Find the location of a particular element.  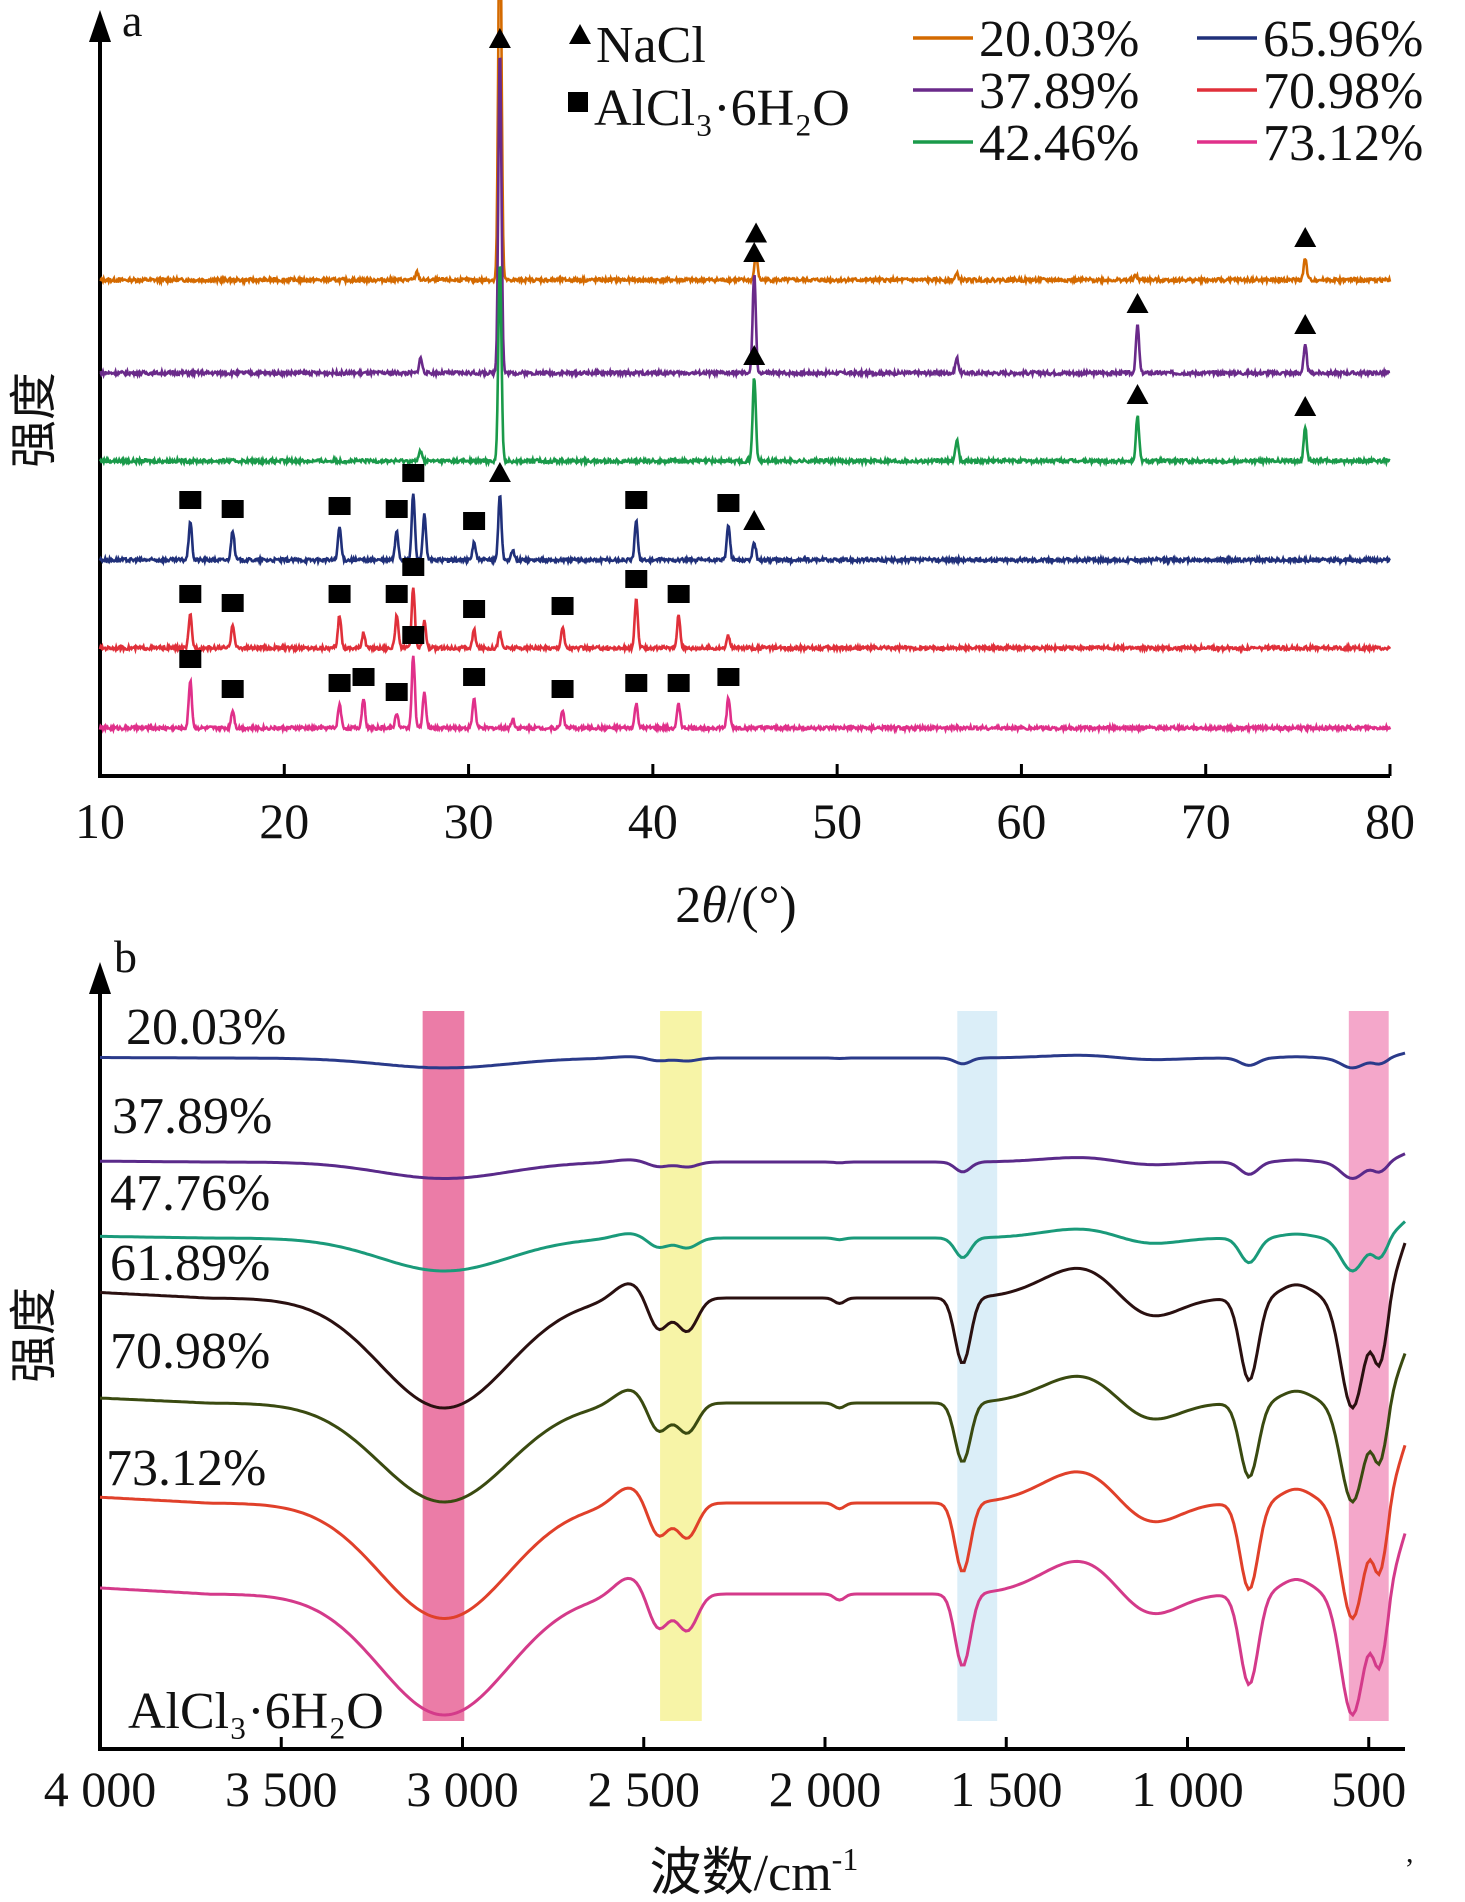

ftir-series: AlCl₃·6H₂O is located at coordinates (753, 1636).